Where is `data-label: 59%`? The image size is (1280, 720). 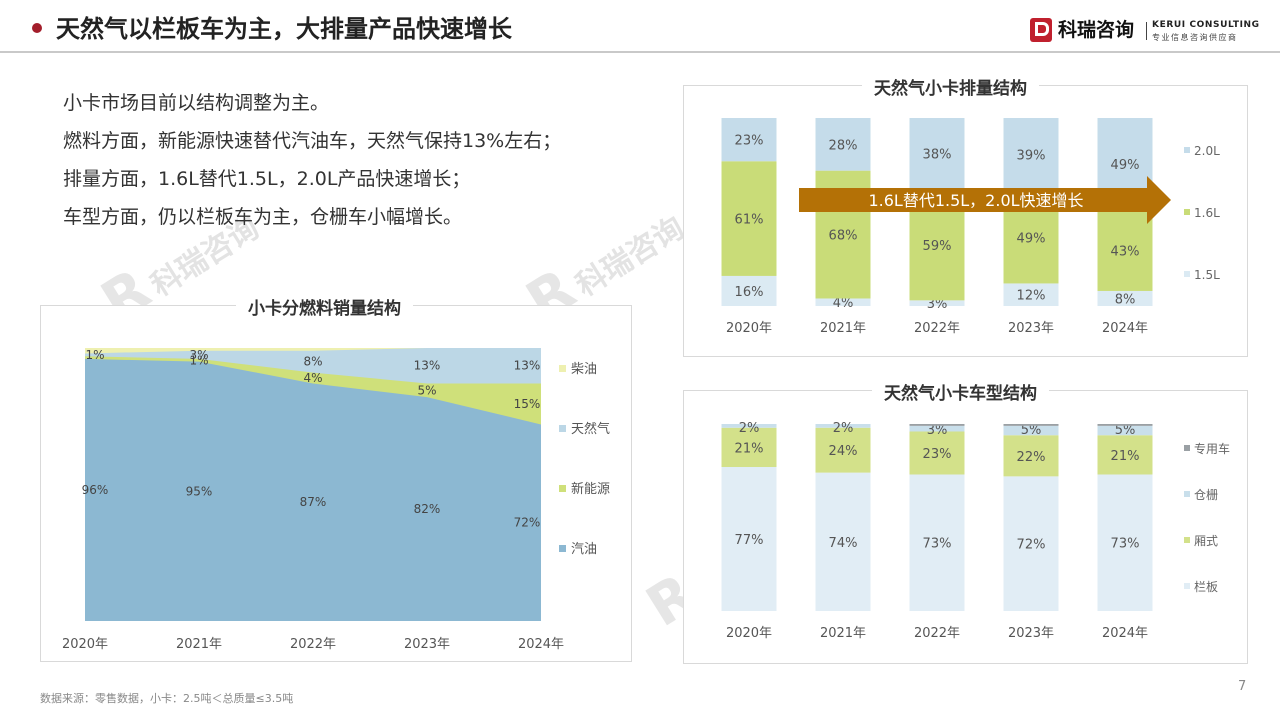
data-label: 59% is located at coordinates (937, 246).